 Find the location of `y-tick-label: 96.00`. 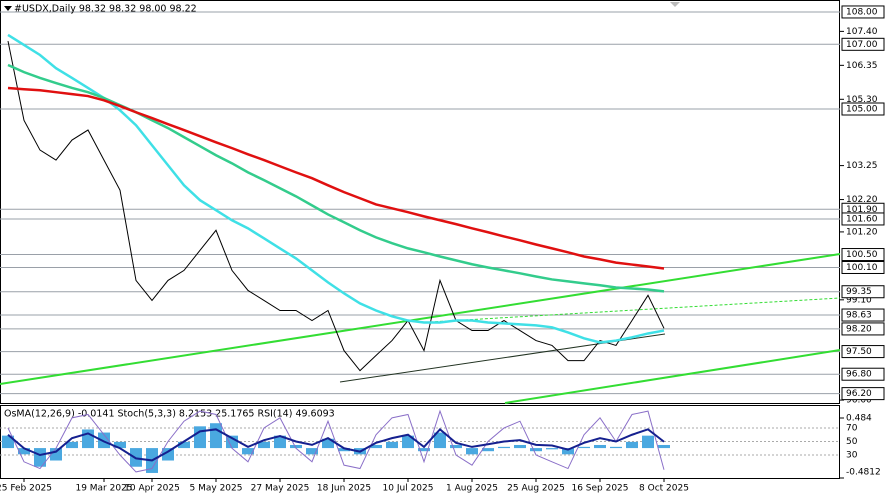

y-tick-label: 96.00 is located at coordinates (859, 401).